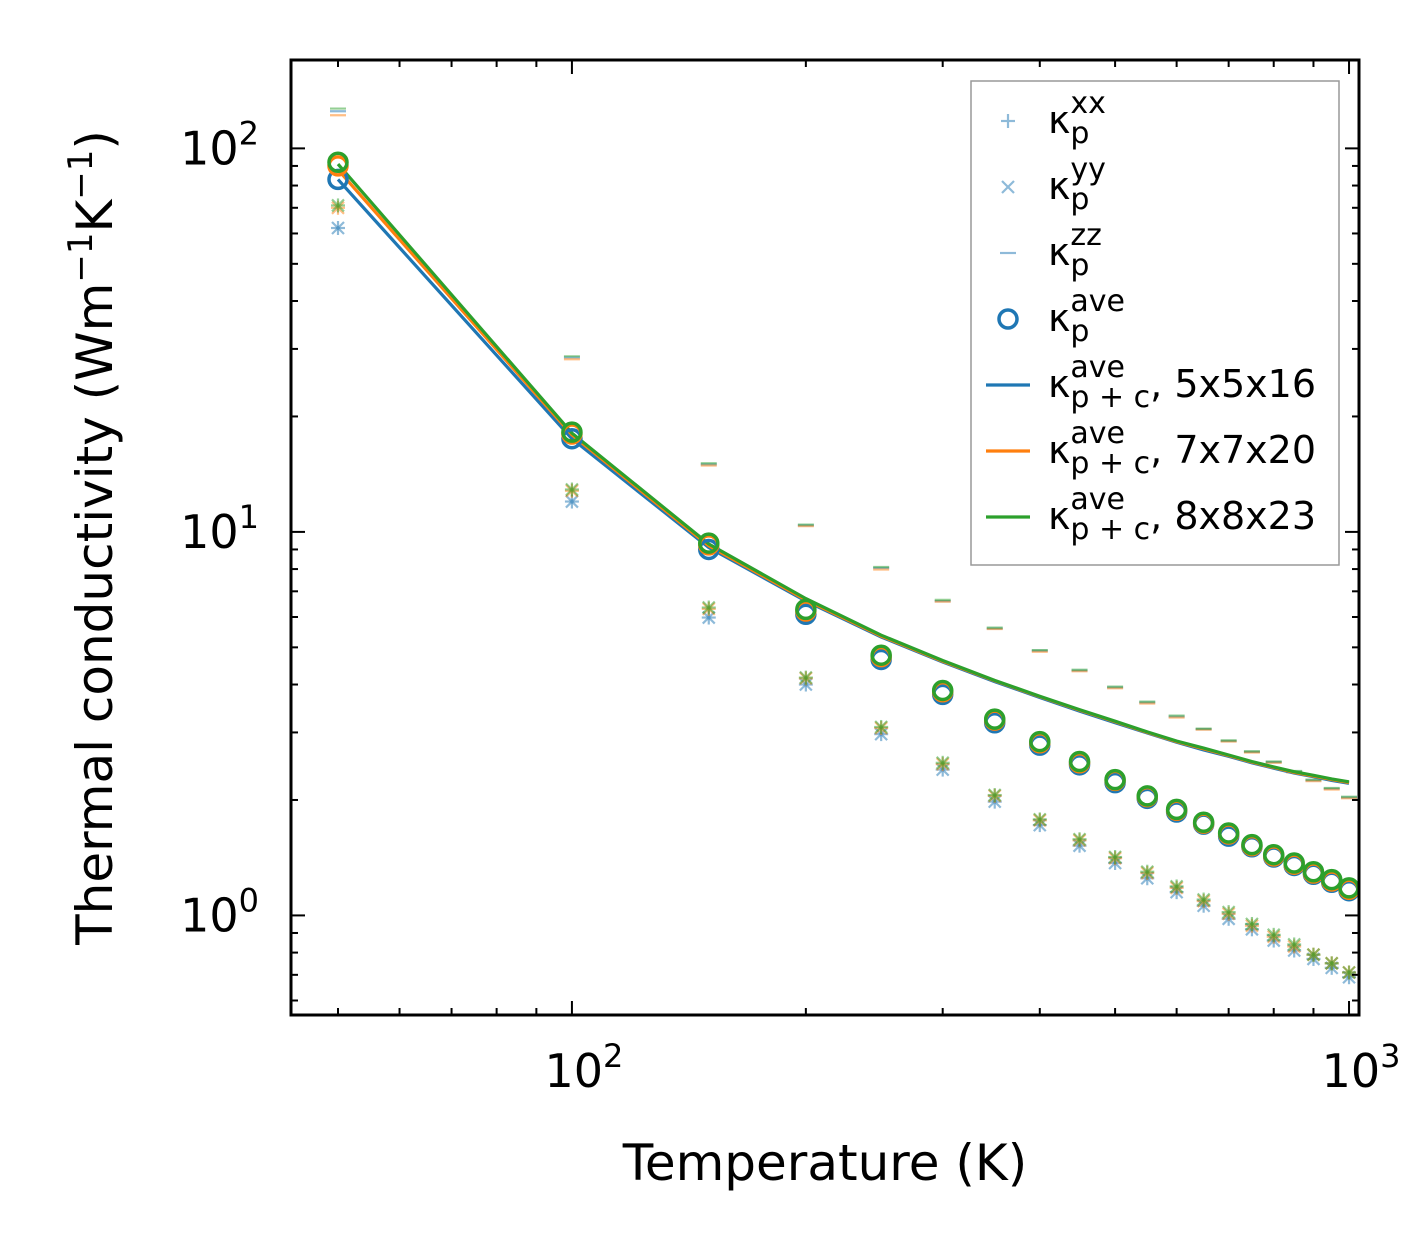  What do you see at coordinates (95, 614) in the screenshot?
I see `y-axis-label-main: Thermal conductivity (Wm` at bounding box center [95, 614].